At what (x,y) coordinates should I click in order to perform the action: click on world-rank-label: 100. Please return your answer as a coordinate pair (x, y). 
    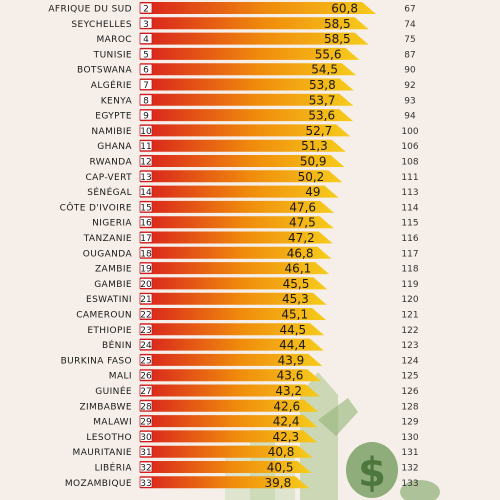
    Looking at the image, I should click on (409, 132).